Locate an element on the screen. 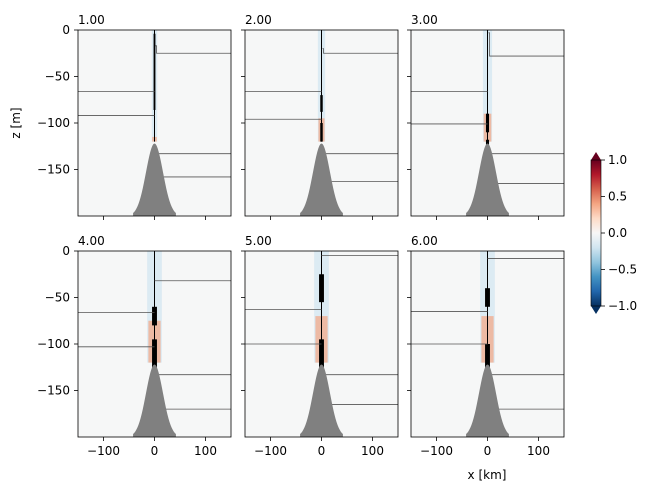 Image resolution: width=650 pixels, height=491 pixels. panel-3: 3.00 is located at coordinates (486, 116).